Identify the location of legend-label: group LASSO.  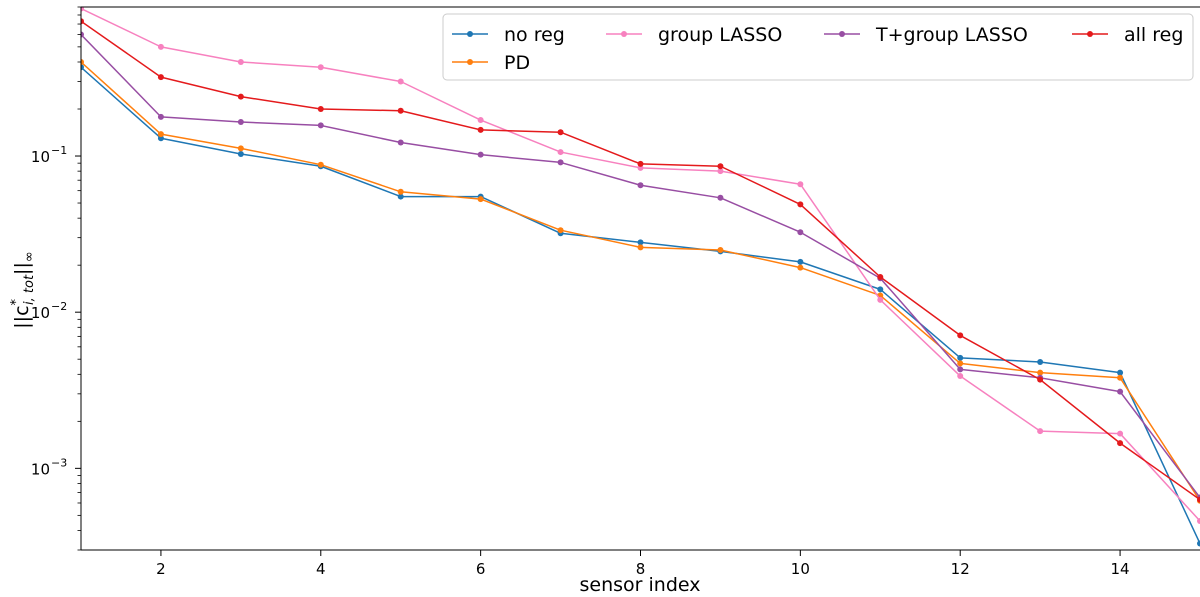
(720, 35).